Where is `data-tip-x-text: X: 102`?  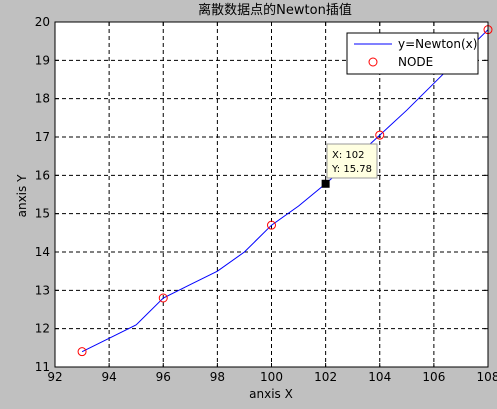 data-tip-x-text: X: 102 is located at coordinates (348, 155).